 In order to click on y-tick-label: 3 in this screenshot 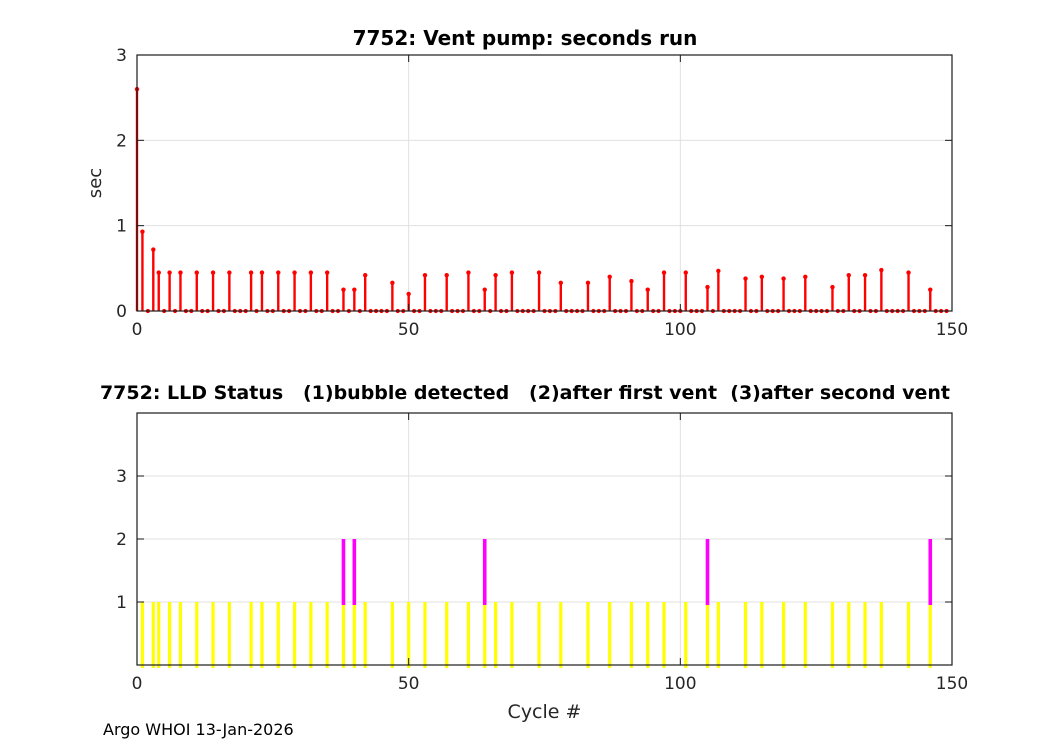, I will do `click(121, 477)`.